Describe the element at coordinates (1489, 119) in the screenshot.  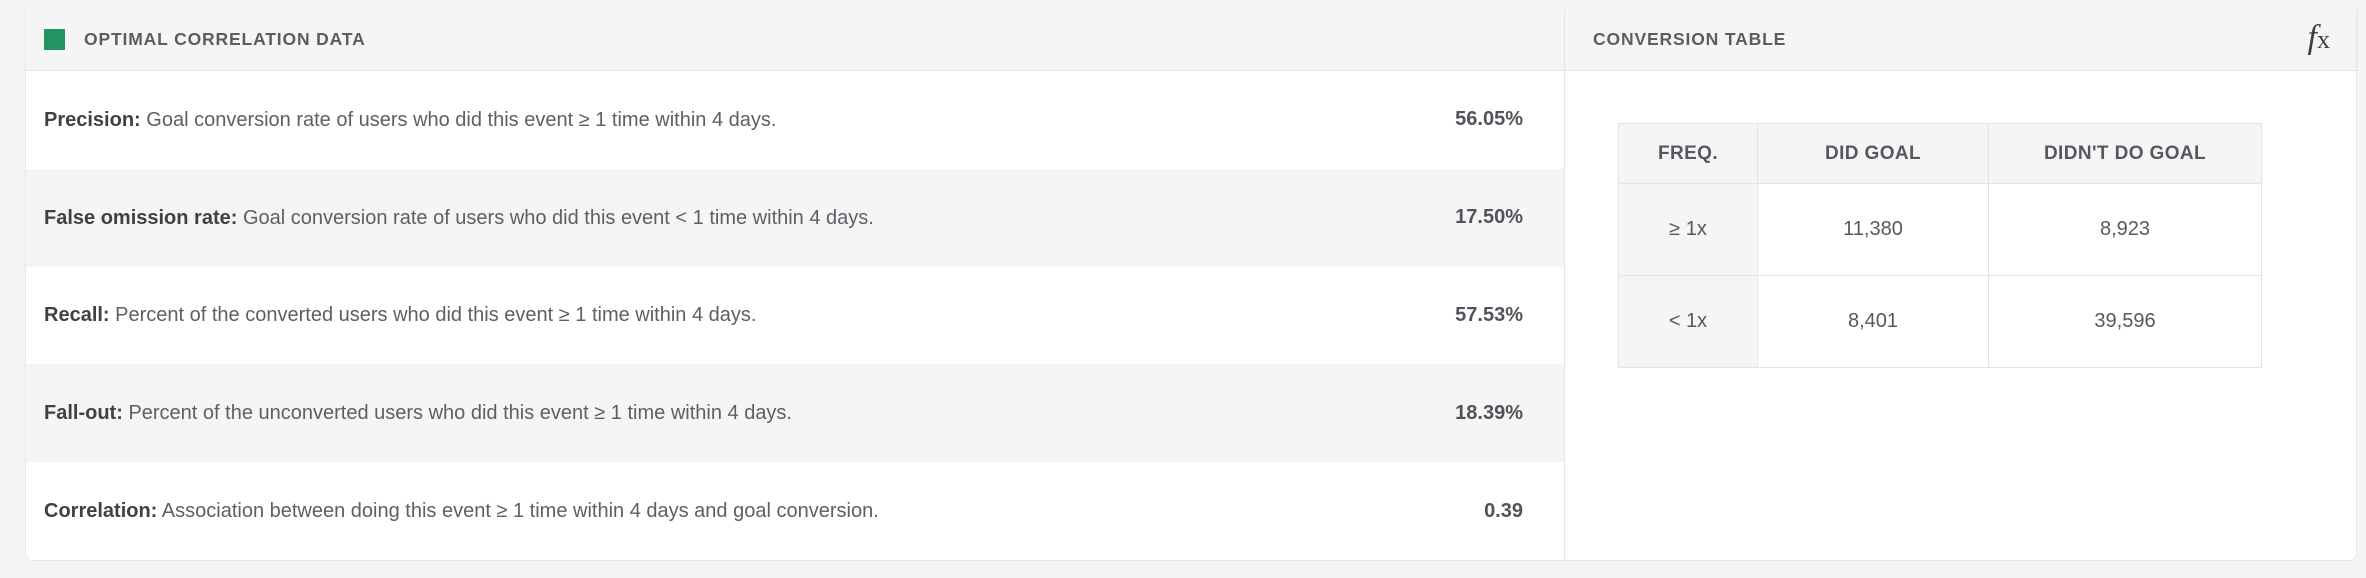
I see `metric-value: 56.05%` at that location.